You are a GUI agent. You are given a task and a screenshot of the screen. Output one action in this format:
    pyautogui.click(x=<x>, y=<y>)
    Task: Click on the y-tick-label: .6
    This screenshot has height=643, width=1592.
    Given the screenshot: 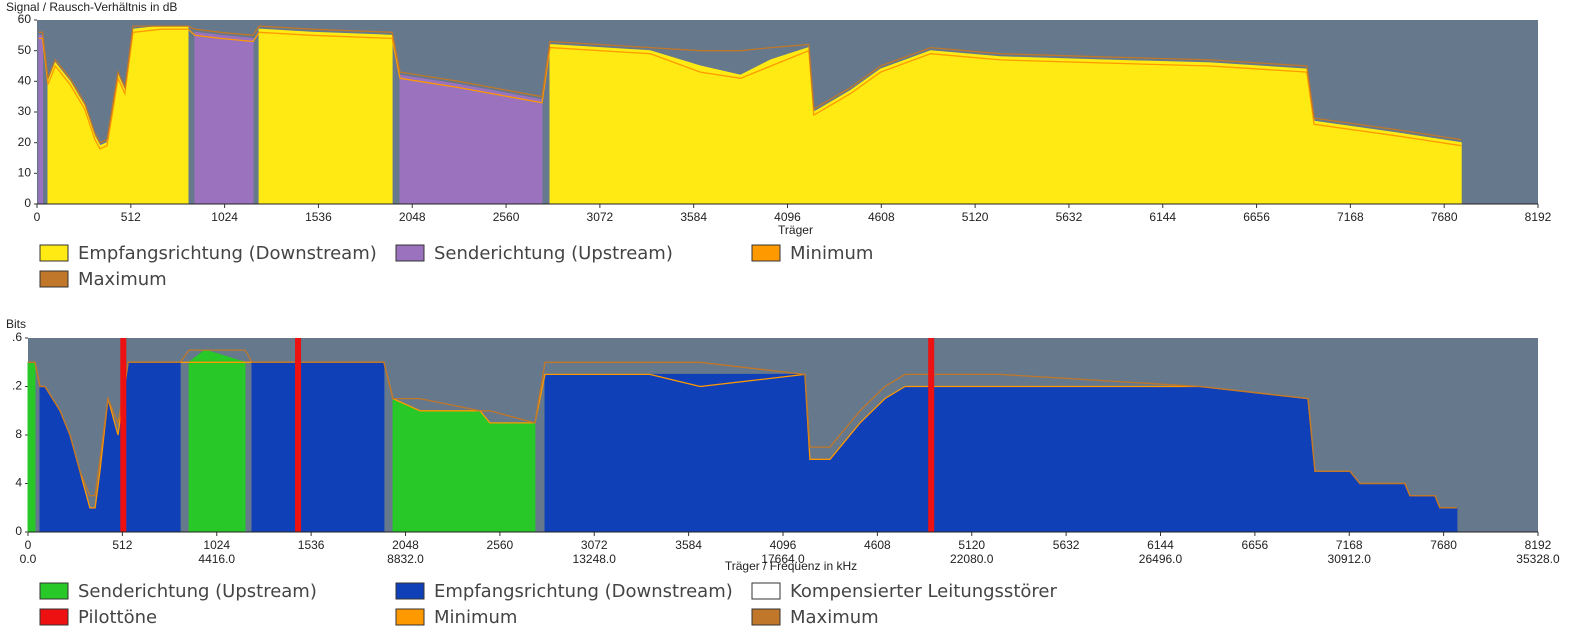 What is the action you would take?
    pyautogui.click(x=17, y=337)
    